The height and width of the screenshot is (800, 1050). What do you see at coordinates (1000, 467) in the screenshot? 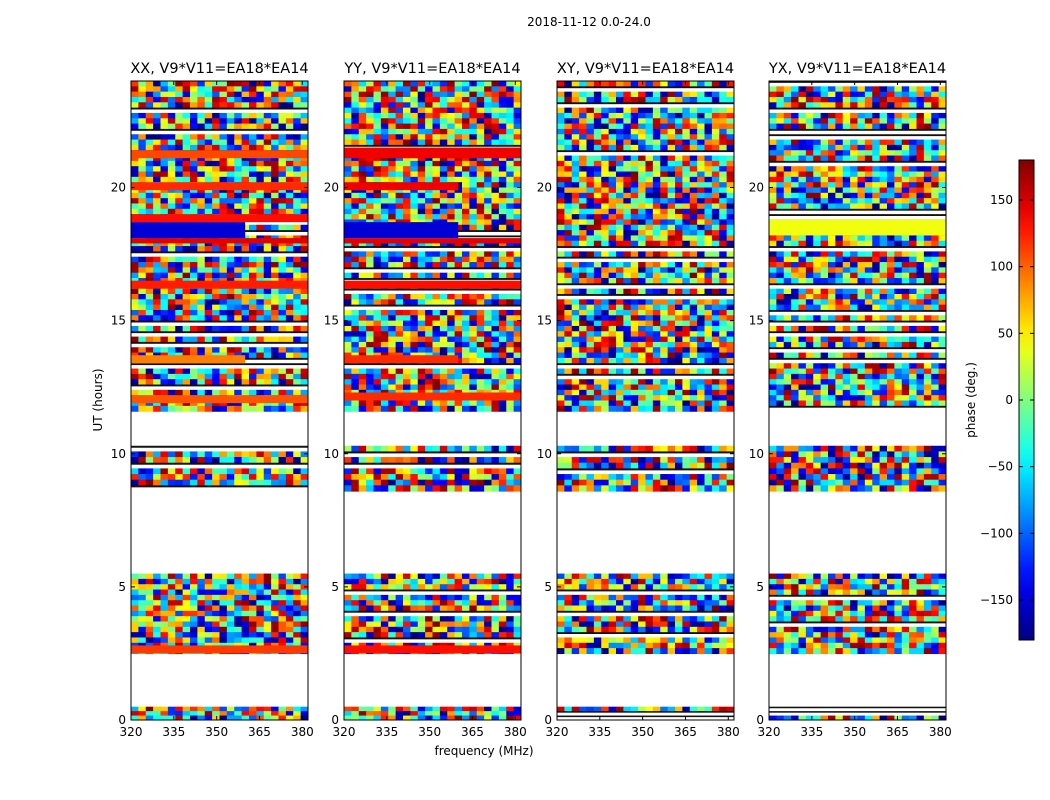
I see `colorbar-tick-label: −50` at bounding box center [1000, 467].